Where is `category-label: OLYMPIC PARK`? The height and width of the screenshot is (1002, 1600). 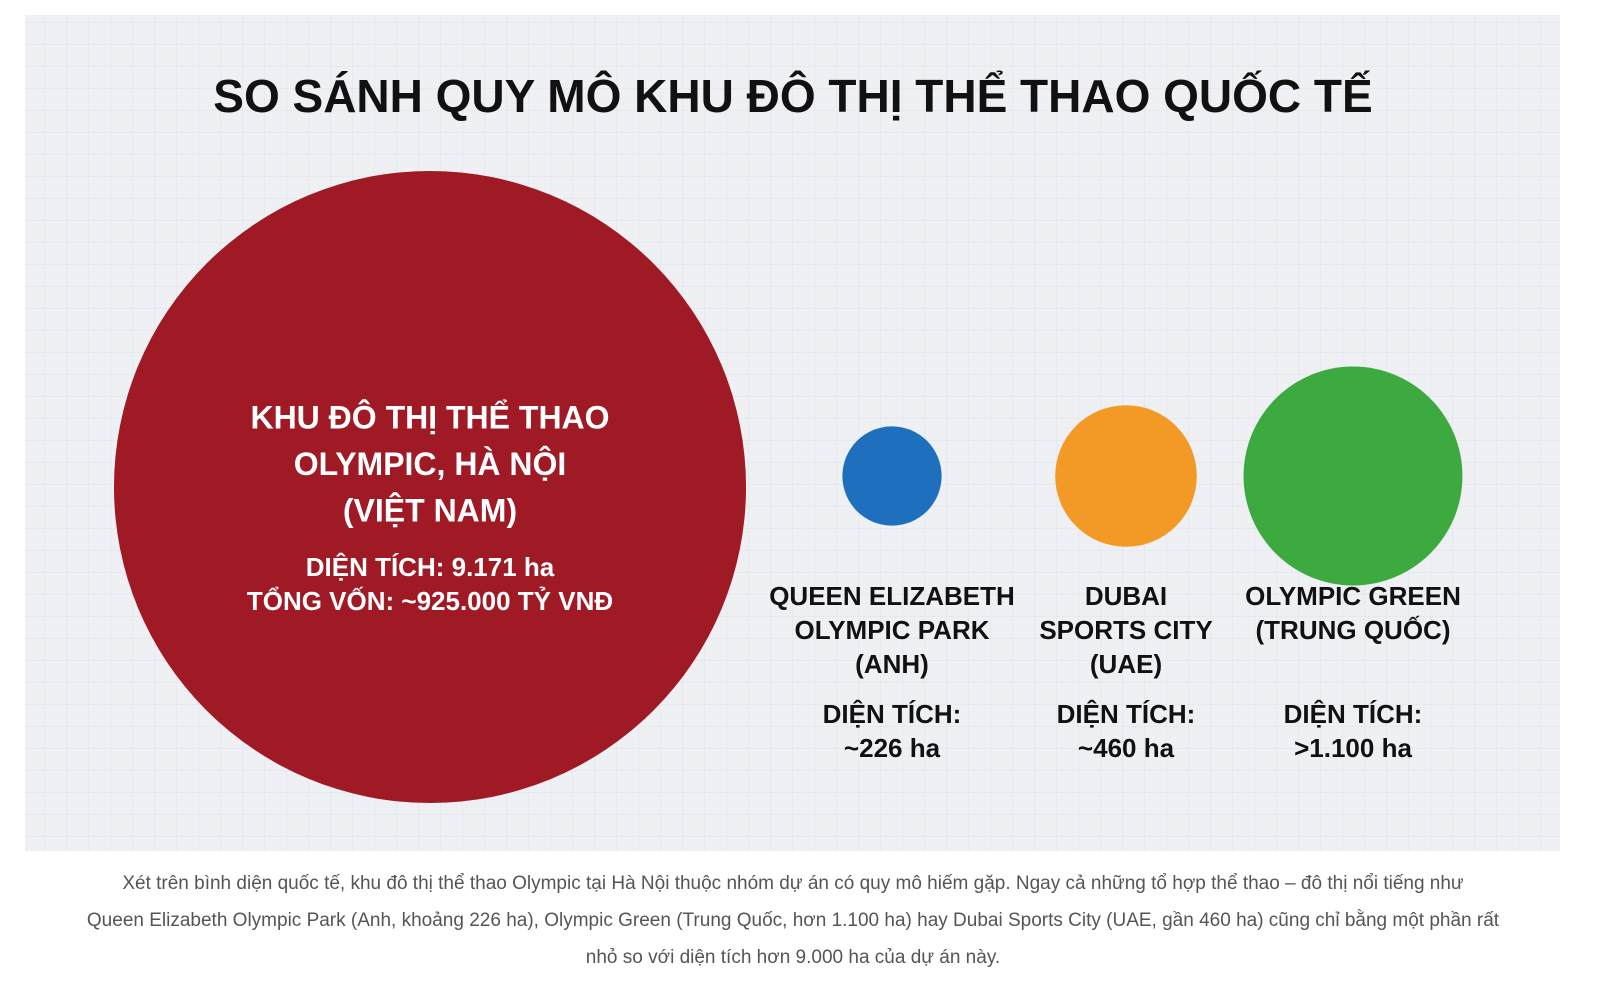 category-label: OLYMPIC PARK is located at coordinates (891, 630).